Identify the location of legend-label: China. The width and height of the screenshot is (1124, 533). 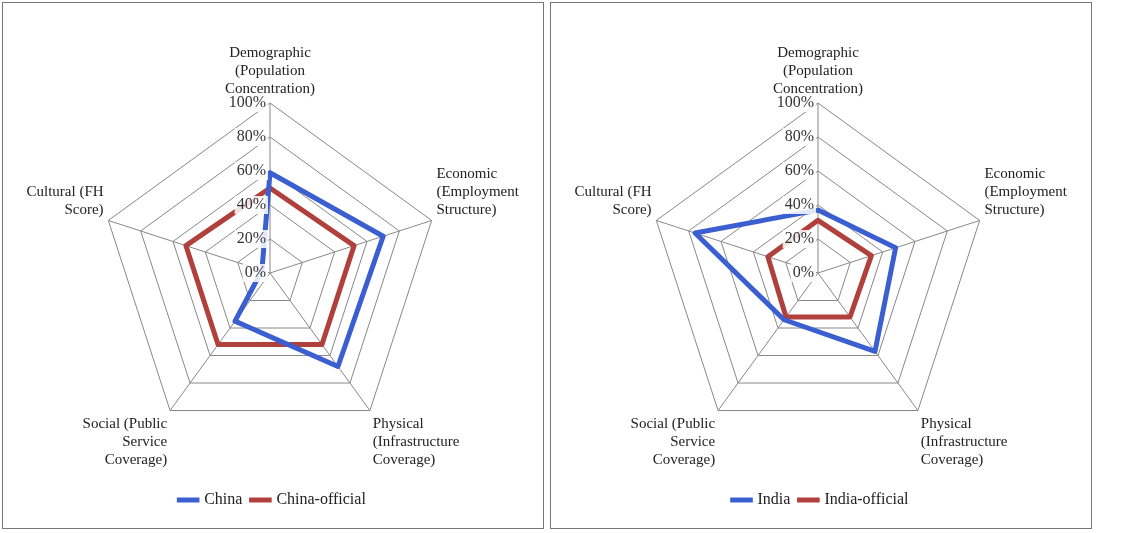
(223, 499).